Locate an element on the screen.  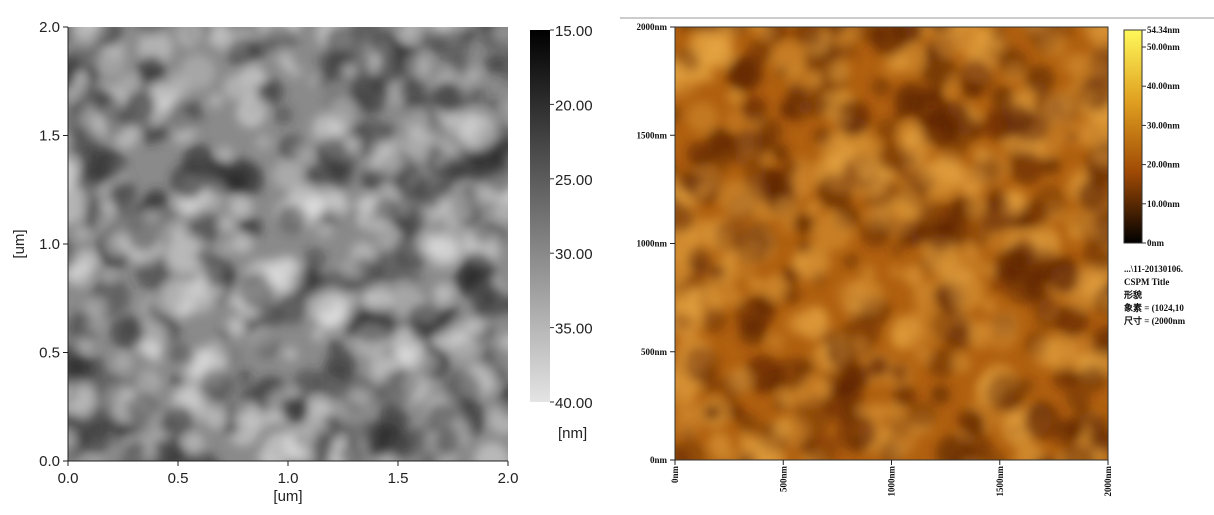
y-tick-label: 500nm is located at coordinates (654, 352).